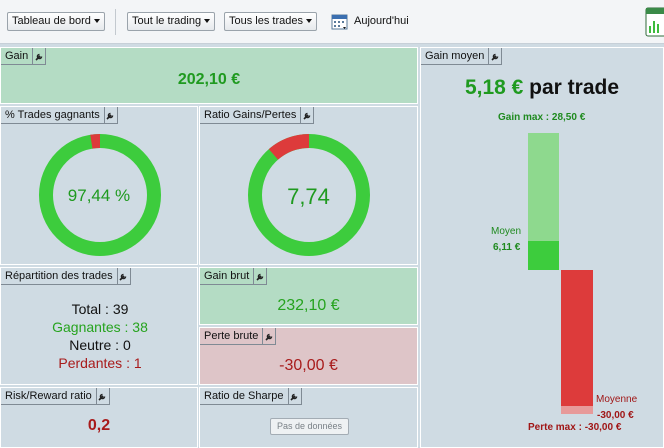  I want to click on gross-loss-value: -30,00 €, so click(308, 365).